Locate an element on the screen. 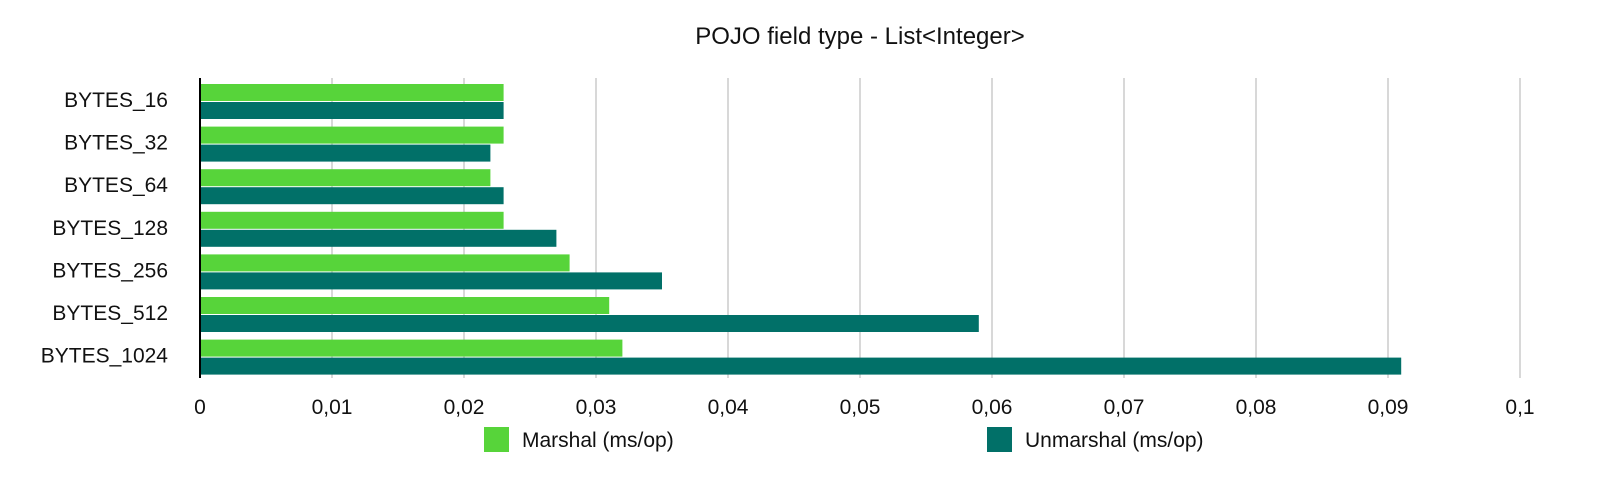 The width and height of the screenshot is (1600, 482). x-tick-label: 0,07 is located at coordinates (1124, 407).